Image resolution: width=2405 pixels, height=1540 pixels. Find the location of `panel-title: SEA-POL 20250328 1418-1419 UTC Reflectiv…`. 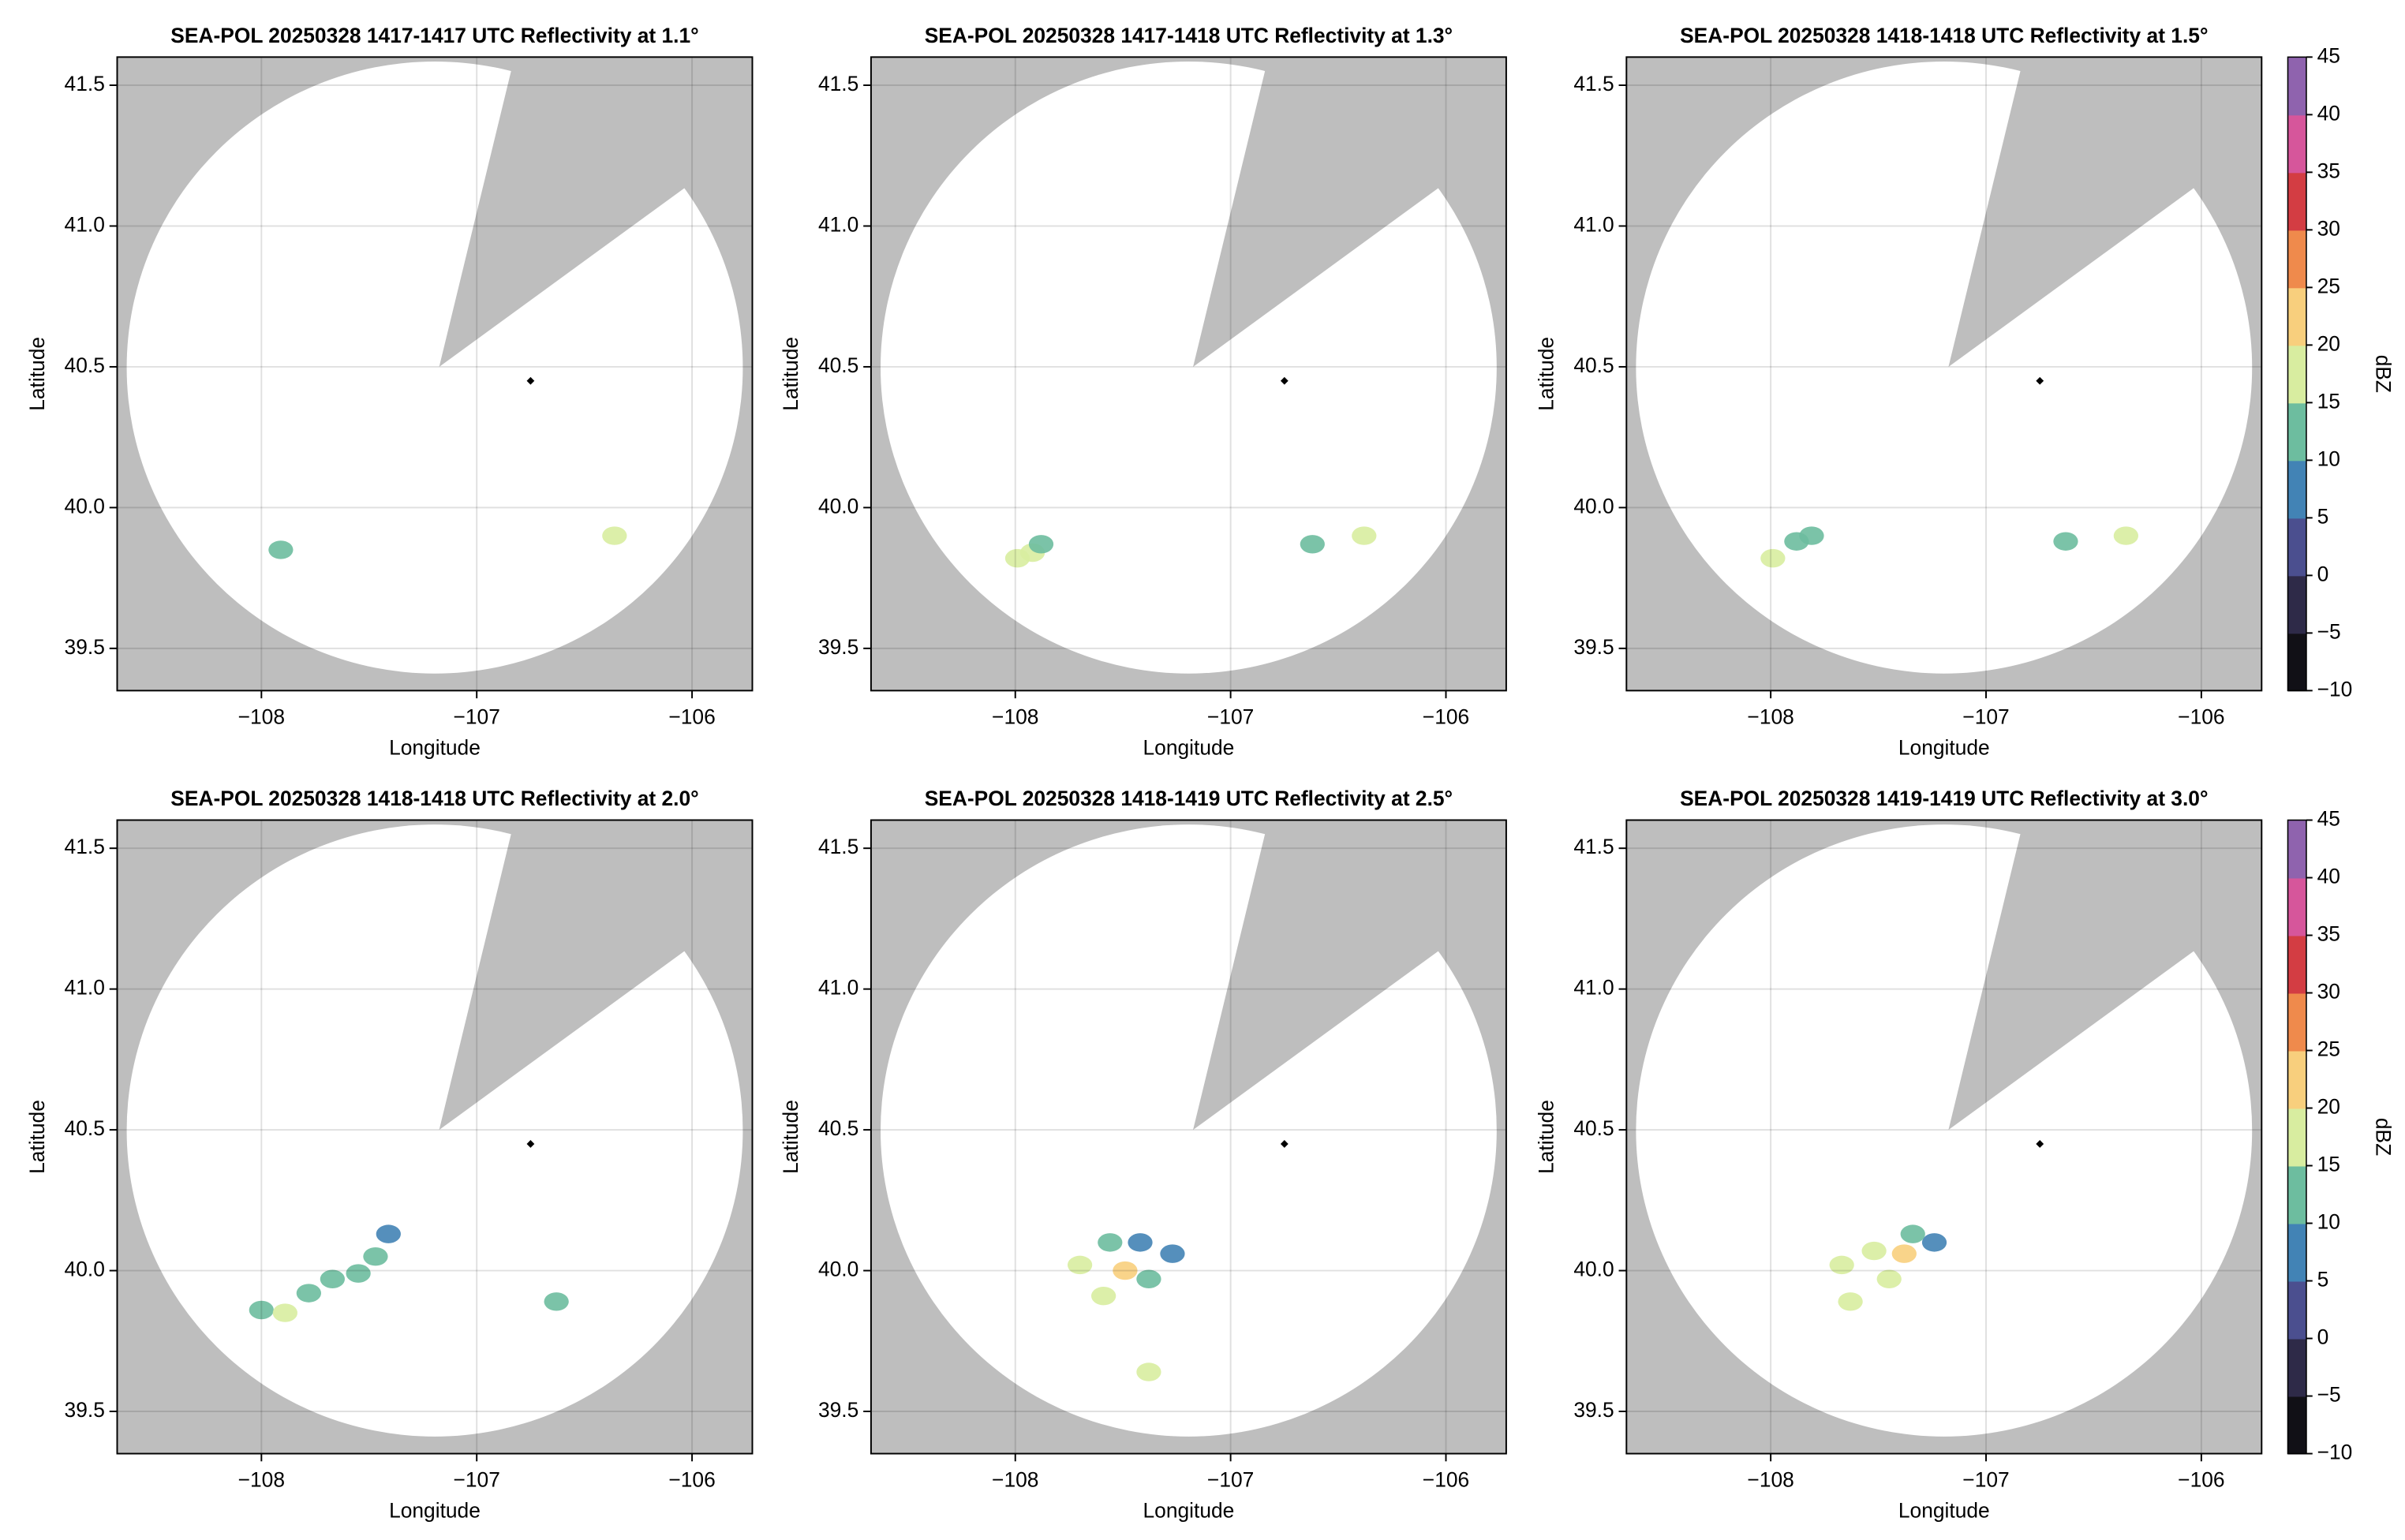

panel-title: SEA-POL 20250328 1418-1419 UTC Reflectiv… is located at coordinates (1189, 798).